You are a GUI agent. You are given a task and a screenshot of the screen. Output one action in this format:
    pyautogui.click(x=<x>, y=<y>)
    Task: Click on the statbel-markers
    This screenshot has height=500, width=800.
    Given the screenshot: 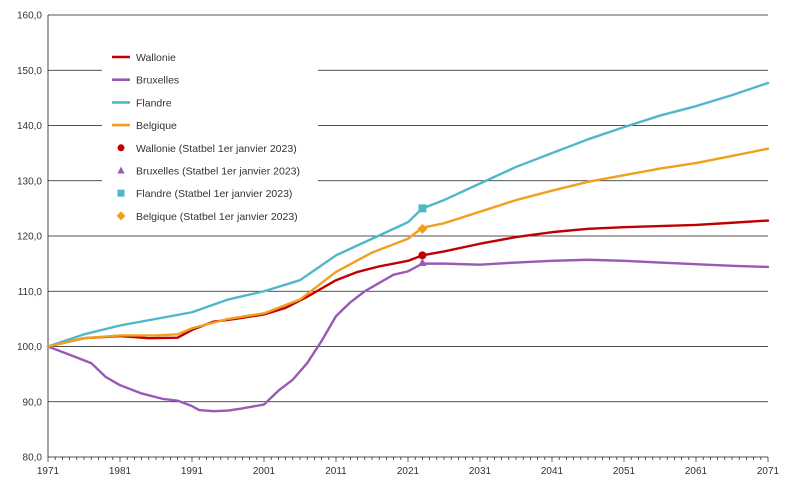 What is the action you would take?
    pyautogui.click(x=422, y=235)
    